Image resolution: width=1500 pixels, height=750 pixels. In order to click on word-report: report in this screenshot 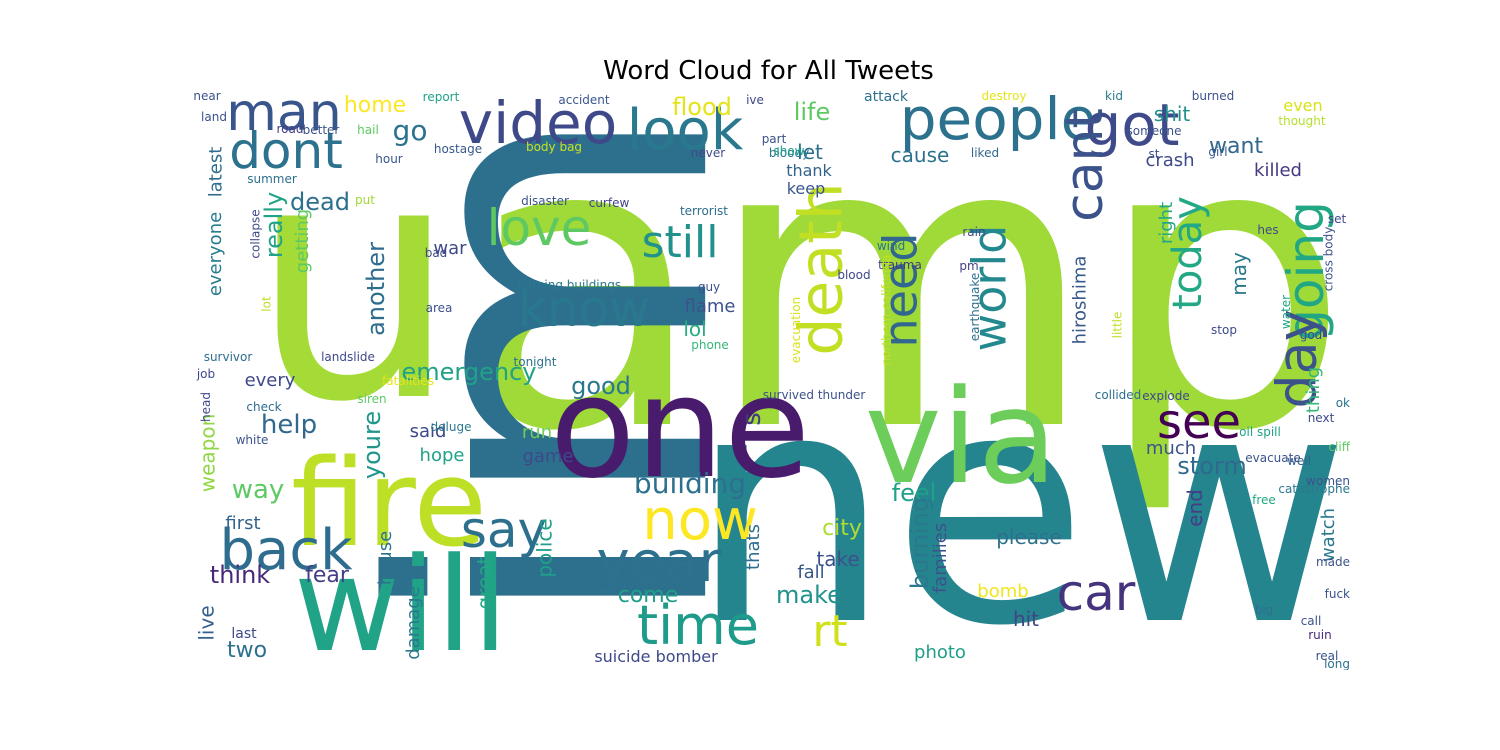, I will do `click(441, 97)`.